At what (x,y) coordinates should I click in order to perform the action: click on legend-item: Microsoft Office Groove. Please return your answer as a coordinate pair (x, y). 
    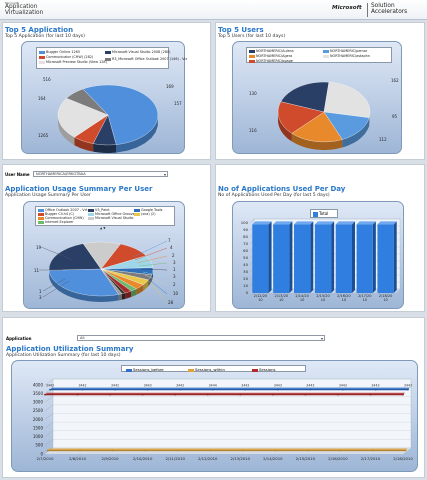
    Looking at the image, I should click on (111, 214).